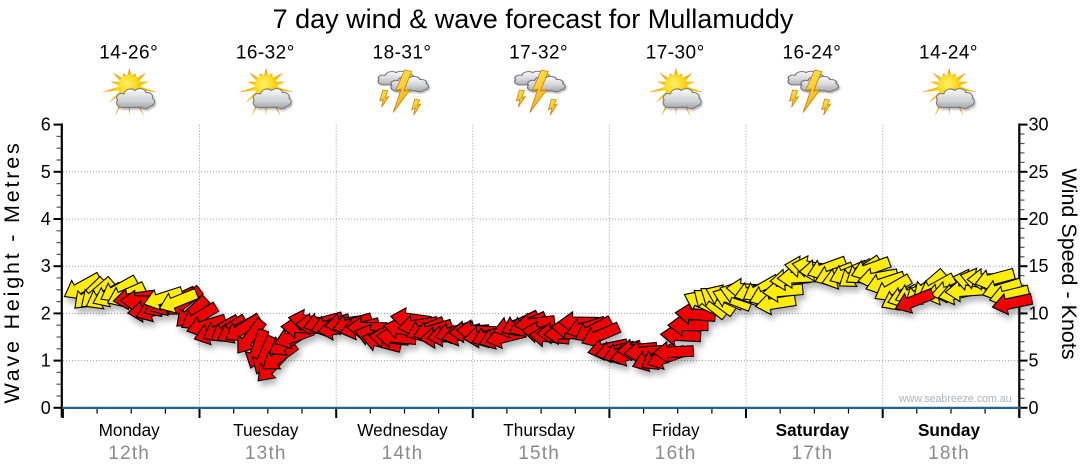 The width and height of the screenshot is (1080, 475). I want to click on svg-text: 2, so click(46, 313).